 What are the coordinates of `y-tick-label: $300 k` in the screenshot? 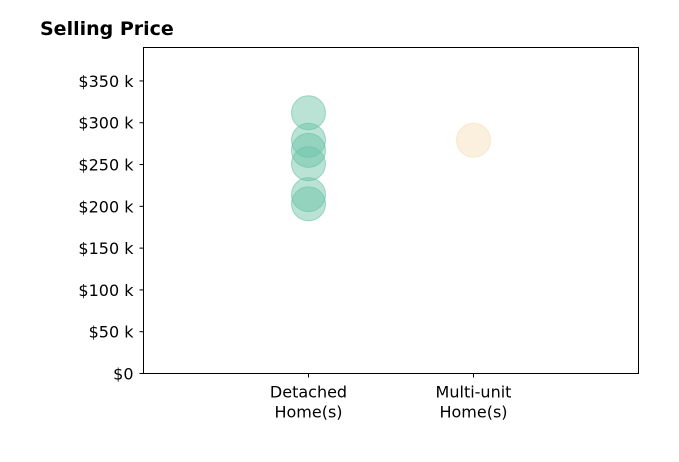 It's located at (106, 123).